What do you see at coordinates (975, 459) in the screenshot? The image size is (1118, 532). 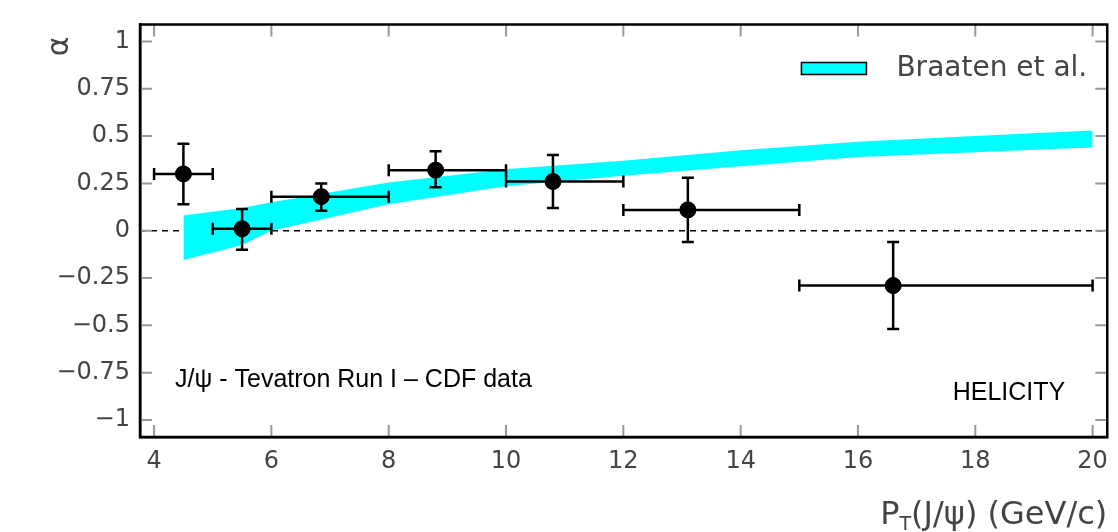 I see `x-tick-label: 18` at bounding box center [975, 459].